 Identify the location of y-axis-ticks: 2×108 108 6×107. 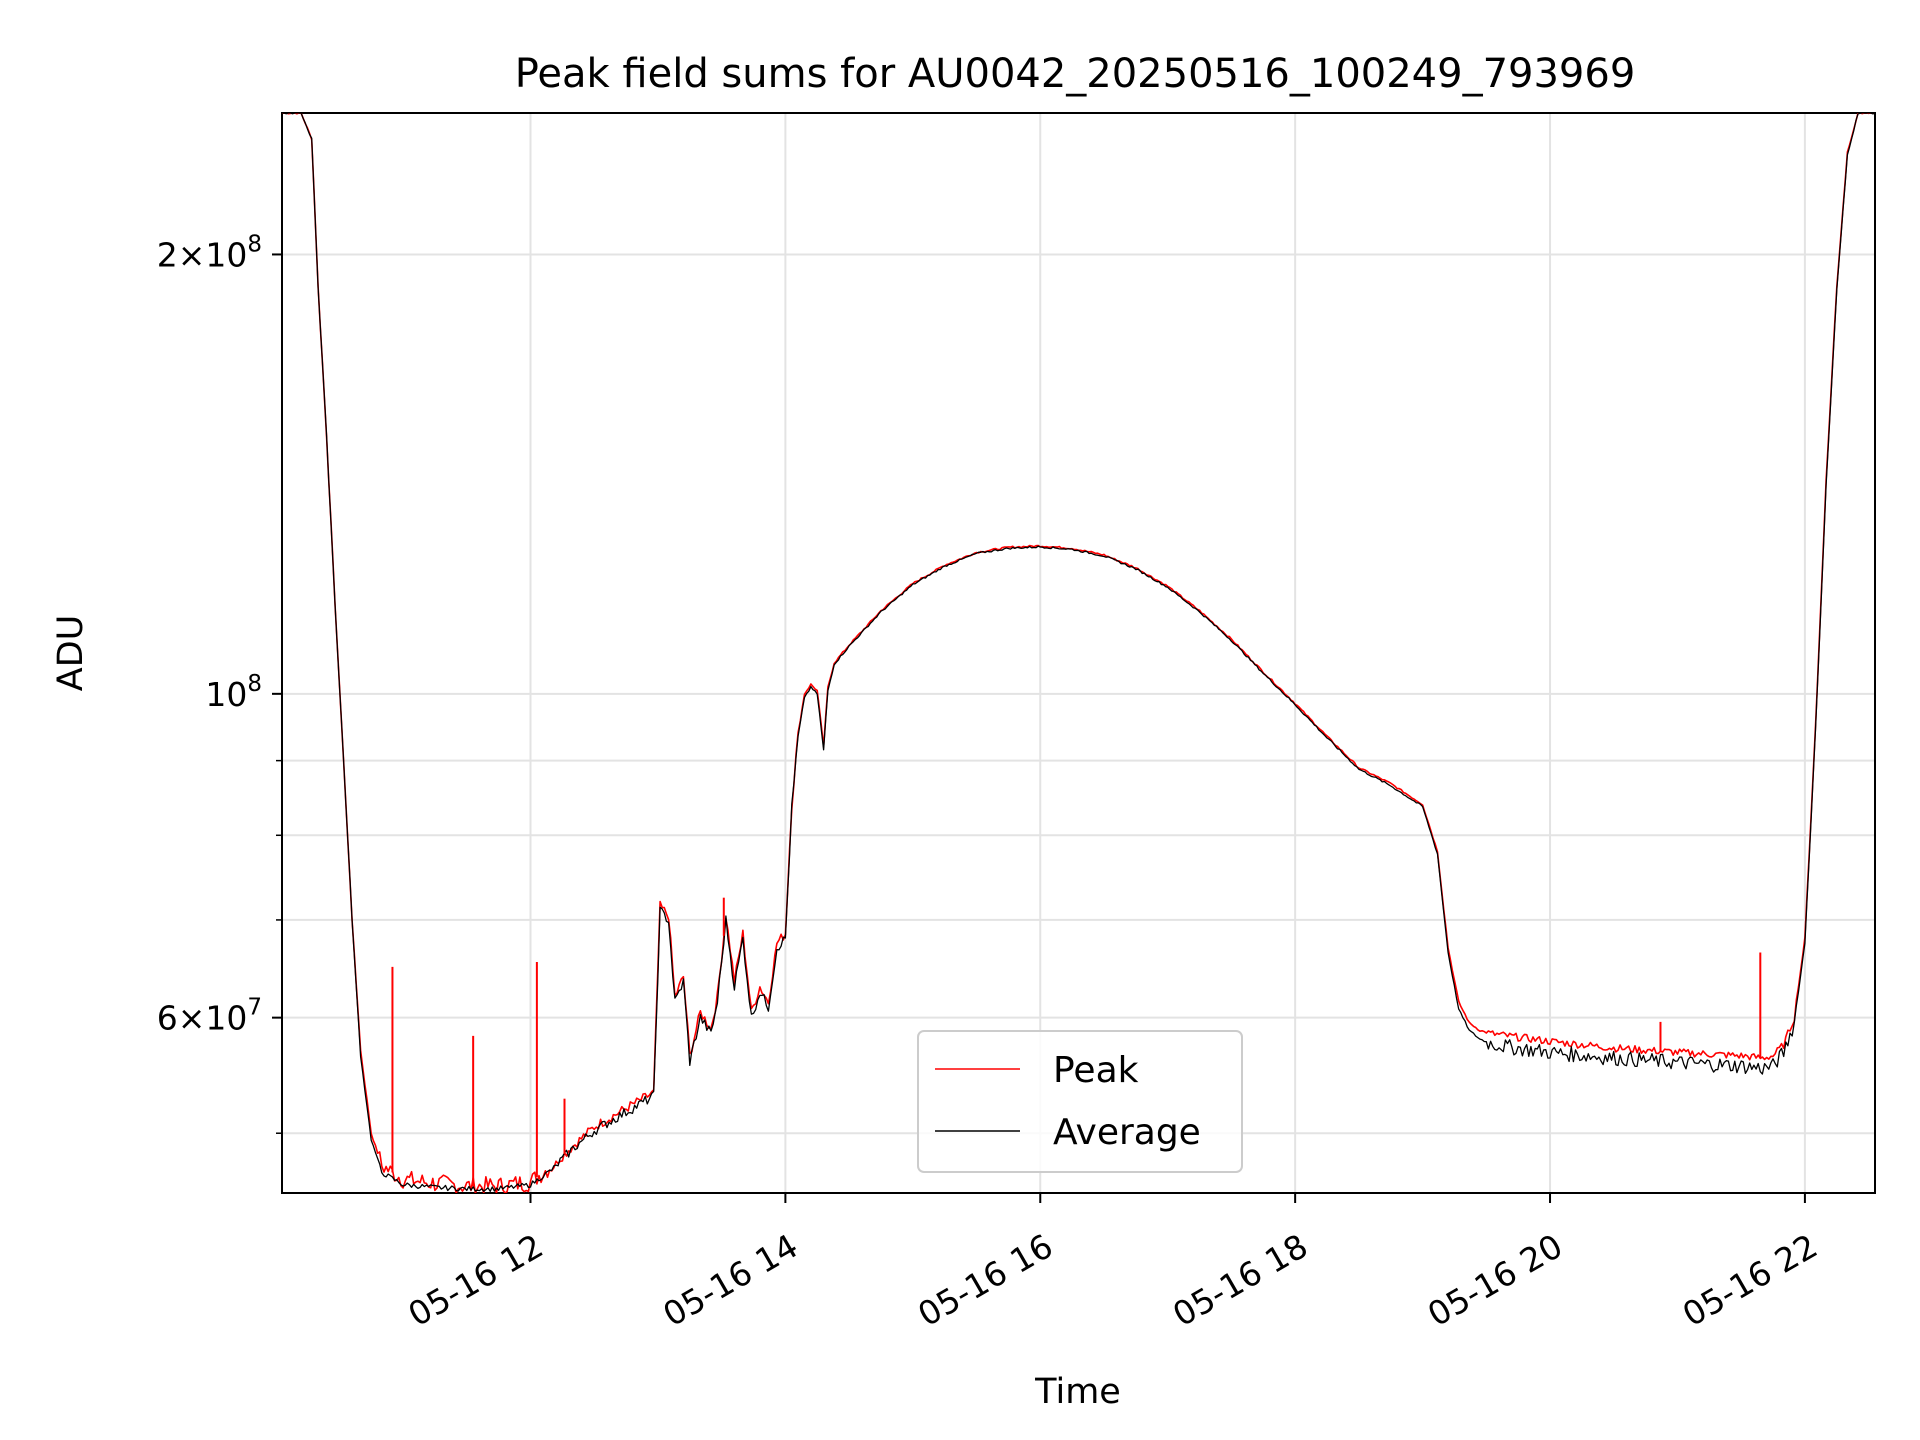
(219, 682).